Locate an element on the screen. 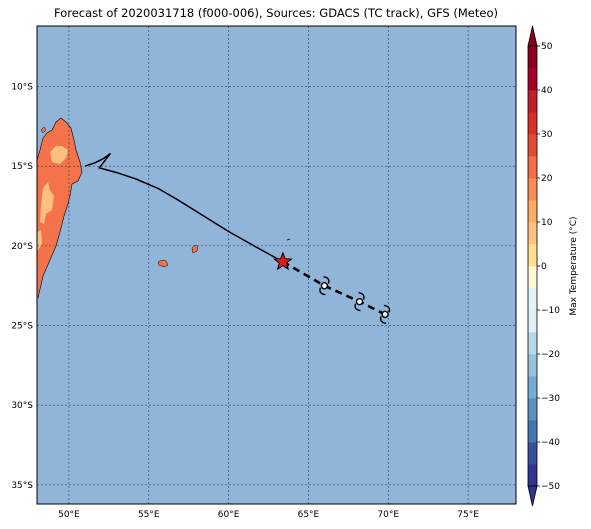  current-position-star is located at coordinates (282, 261).